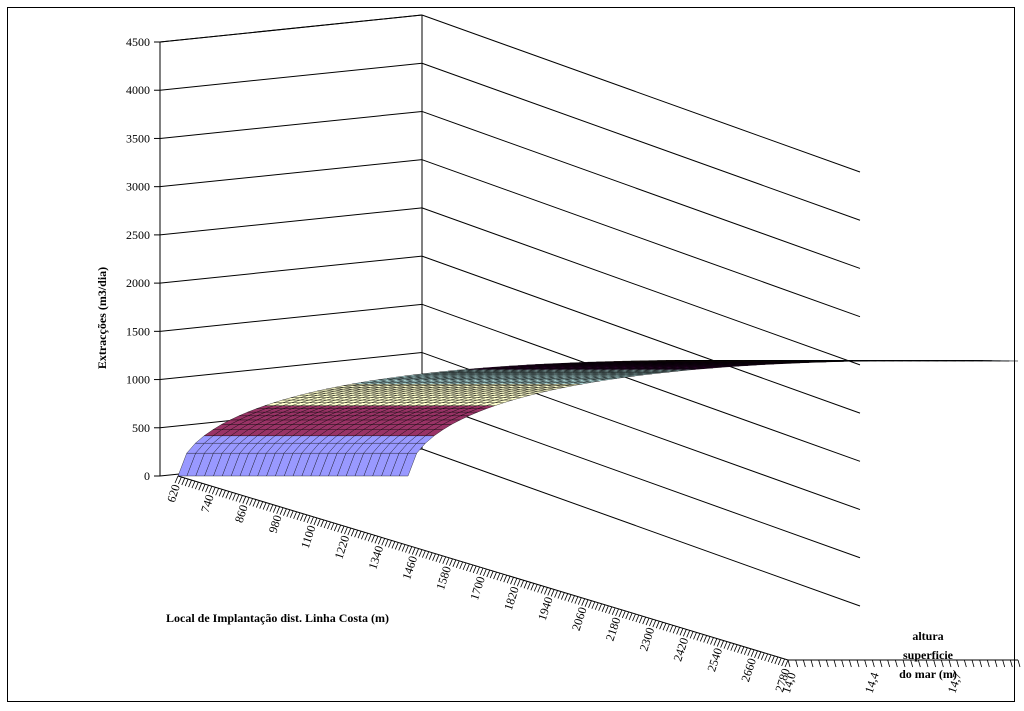 The height and width of the screenshot is (711, 1024). Describe the element at coordinates (680, 649) in the screenshot. I see `x-tick-label: 2420` at that location.